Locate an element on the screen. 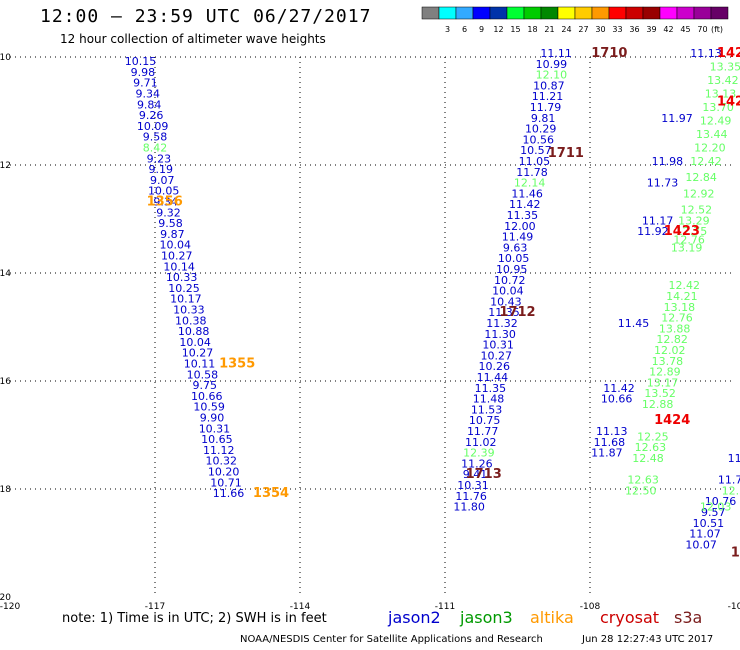 This screenshot has width=740, height=650. data-label-jason3: 12.52 is located at coordinates (697, 210).